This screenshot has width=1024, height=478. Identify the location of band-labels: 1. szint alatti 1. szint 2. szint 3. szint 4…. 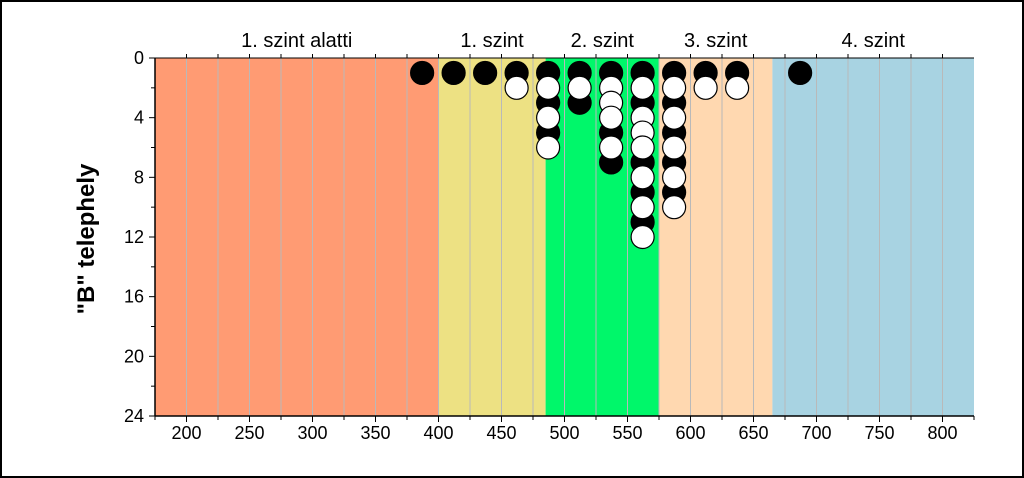
(573, 41).